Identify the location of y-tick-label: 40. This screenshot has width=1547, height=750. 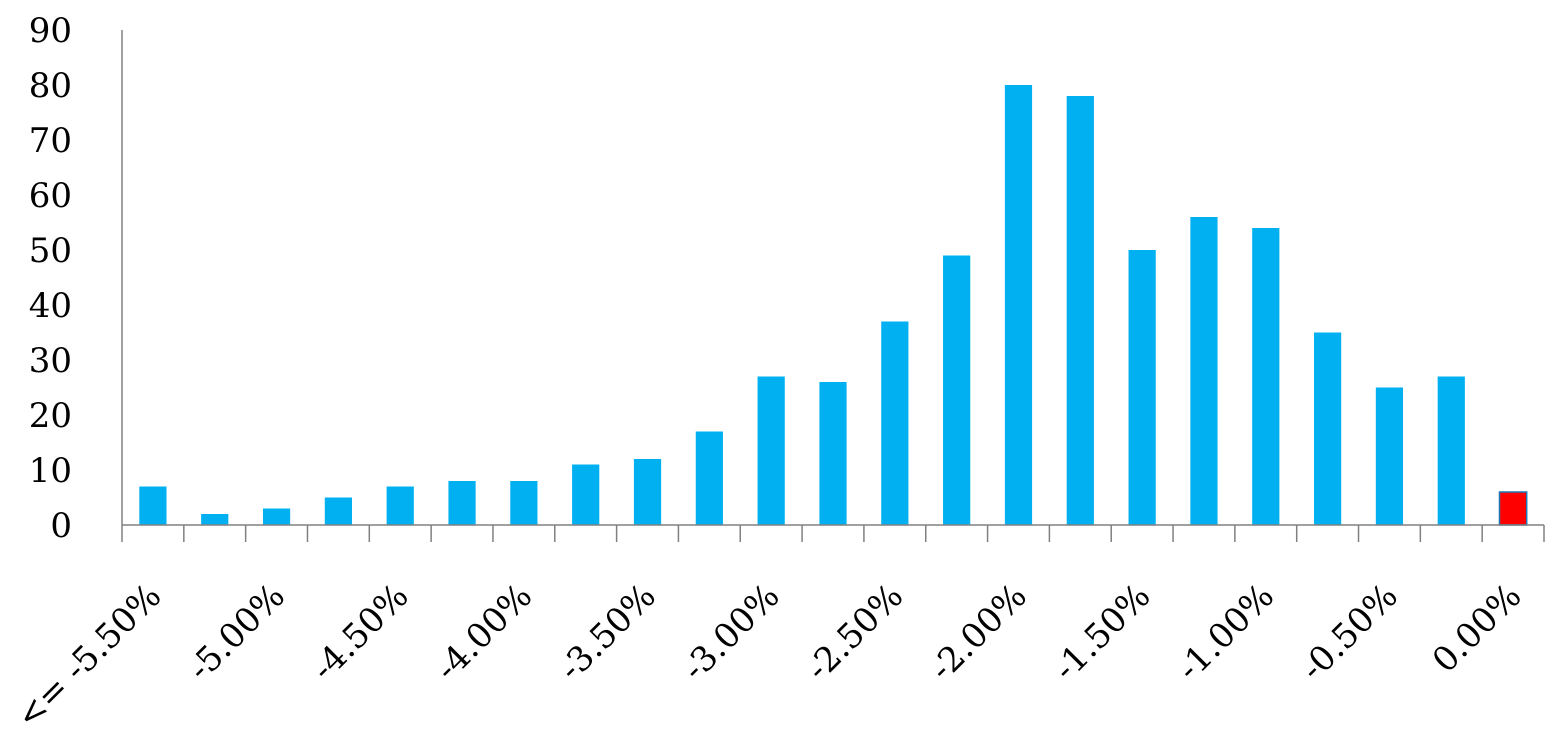
(50, 306).